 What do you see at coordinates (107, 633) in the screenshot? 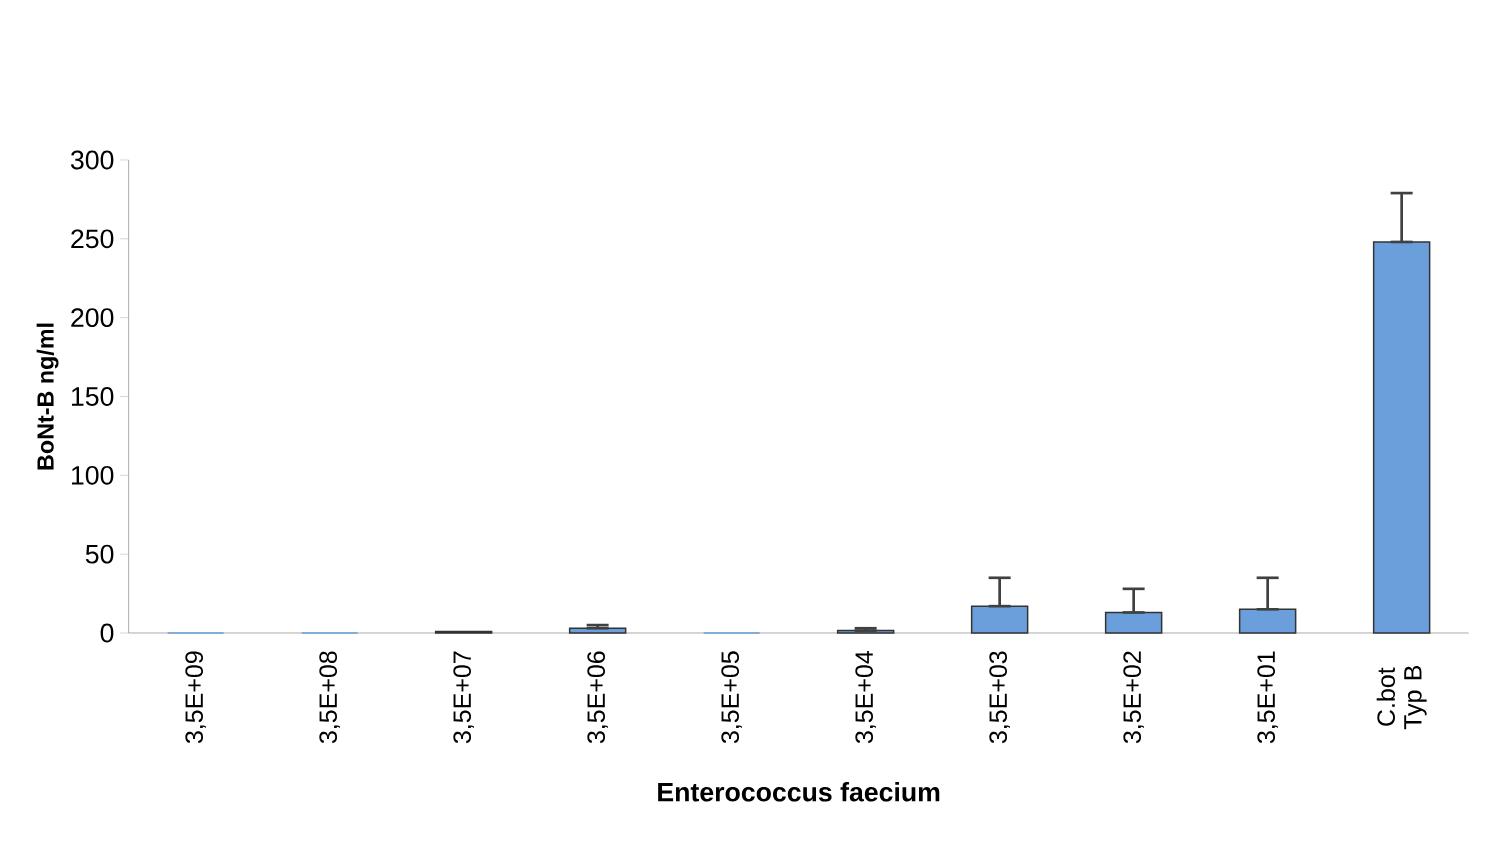
I see `y-tick-label: 0` at bounding box center [107, 633].